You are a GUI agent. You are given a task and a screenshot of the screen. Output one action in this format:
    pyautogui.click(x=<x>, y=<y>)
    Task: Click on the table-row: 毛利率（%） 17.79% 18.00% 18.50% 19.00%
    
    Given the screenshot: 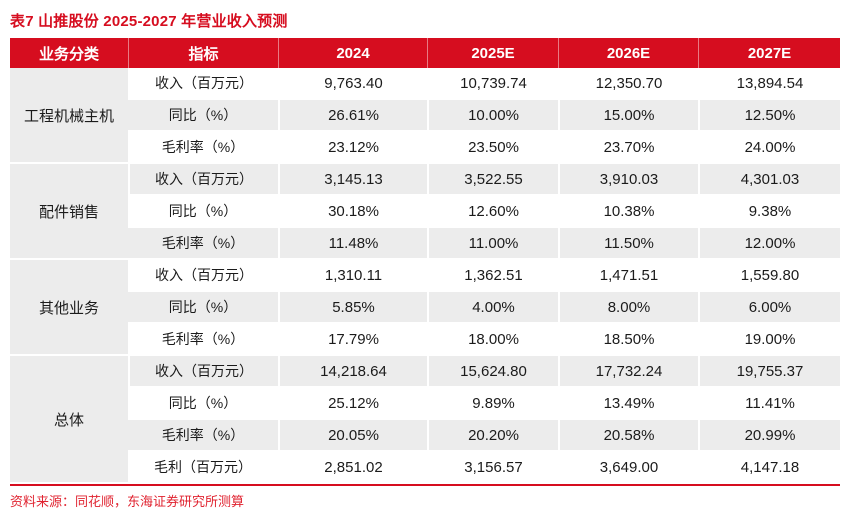 What is the action you would take?
    pyautogui.click(x=425, y=340)
    